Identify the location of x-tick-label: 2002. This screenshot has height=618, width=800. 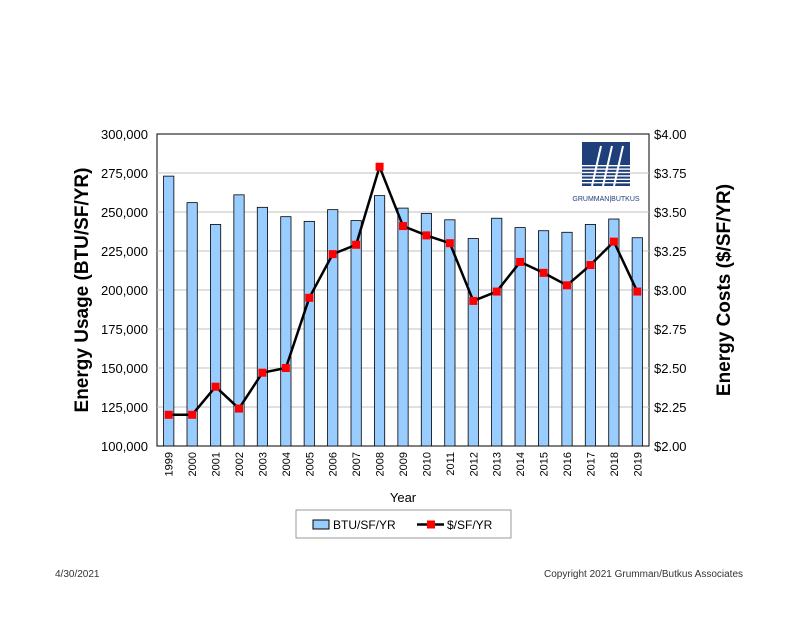
(240, 464).